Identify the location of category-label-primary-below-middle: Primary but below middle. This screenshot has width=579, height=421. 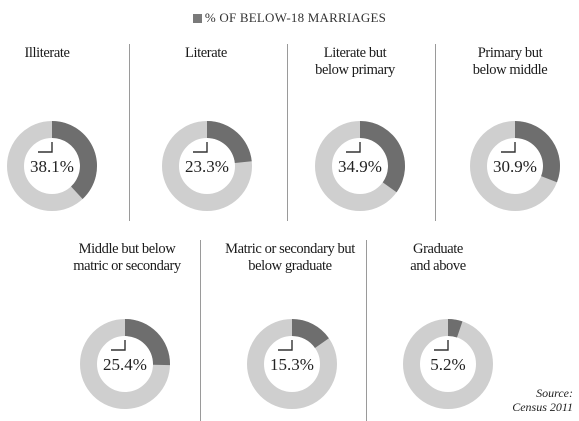
(510, 61).